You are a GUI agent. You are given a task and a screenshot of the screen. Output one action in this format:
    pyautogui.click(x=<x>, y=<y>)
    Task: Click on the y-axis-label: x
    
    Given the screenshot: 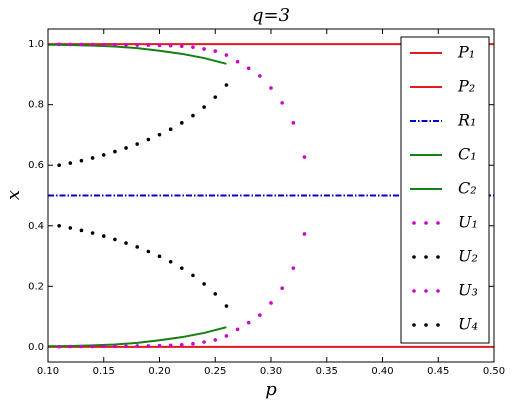 What is the action you would take?
    pyautogui.click(x=13, y=195)
    